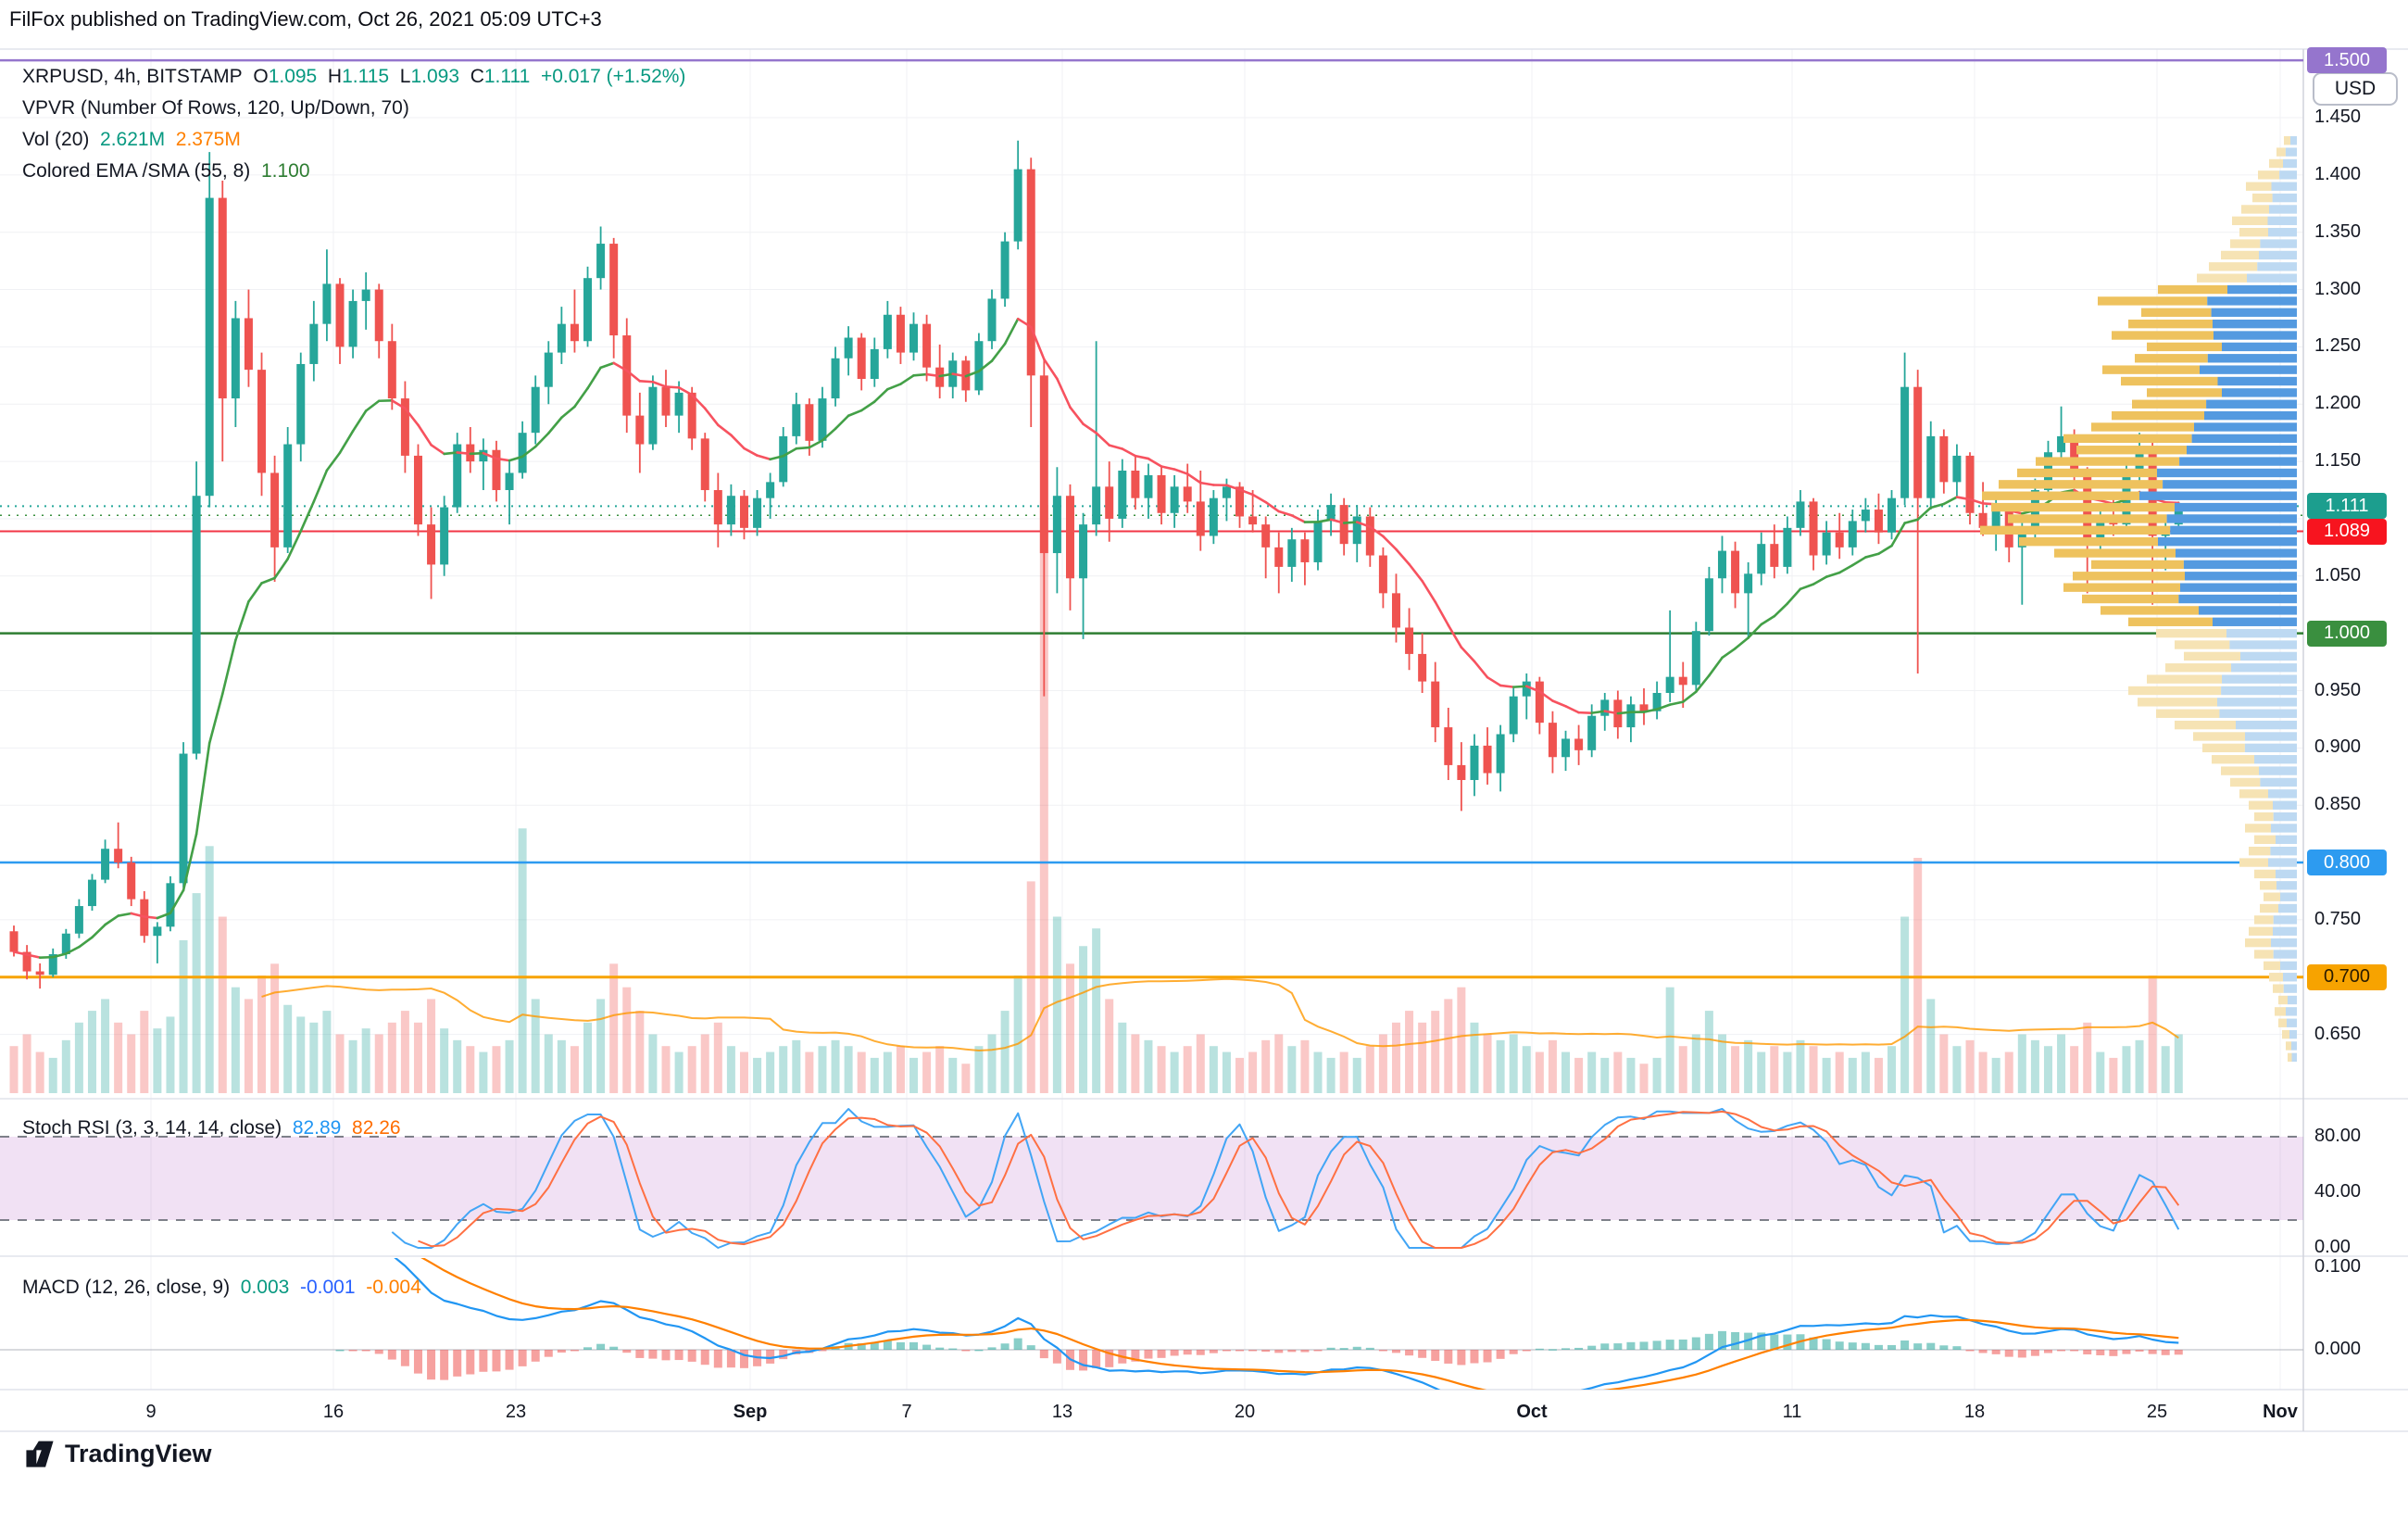  What do you see at coordinates (516, 1412) in the screenshot?
I see `time-axis-label: 23` at bounding box center [516, 1412].